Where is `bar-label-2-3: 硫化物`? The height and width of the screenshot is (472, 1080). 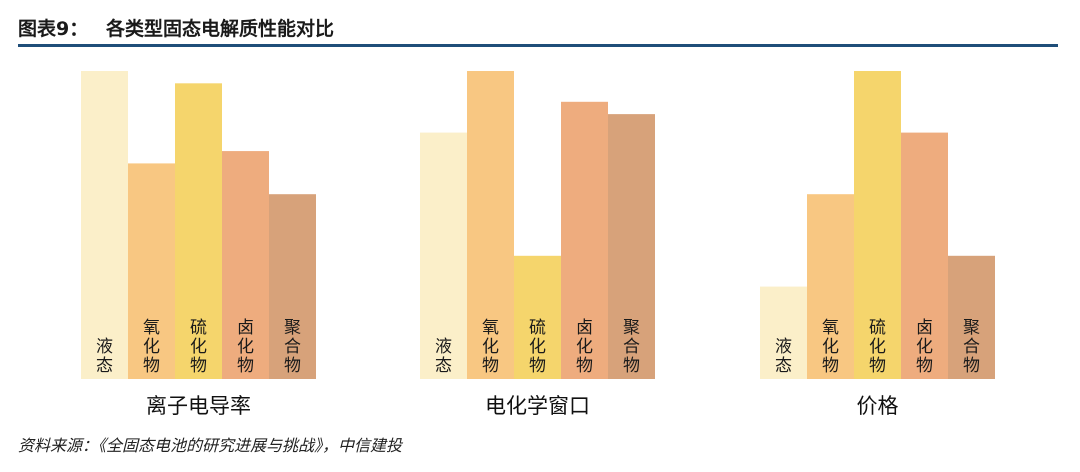
bar-label-2-3: 硫化物 is located at coordinates (537, 347).